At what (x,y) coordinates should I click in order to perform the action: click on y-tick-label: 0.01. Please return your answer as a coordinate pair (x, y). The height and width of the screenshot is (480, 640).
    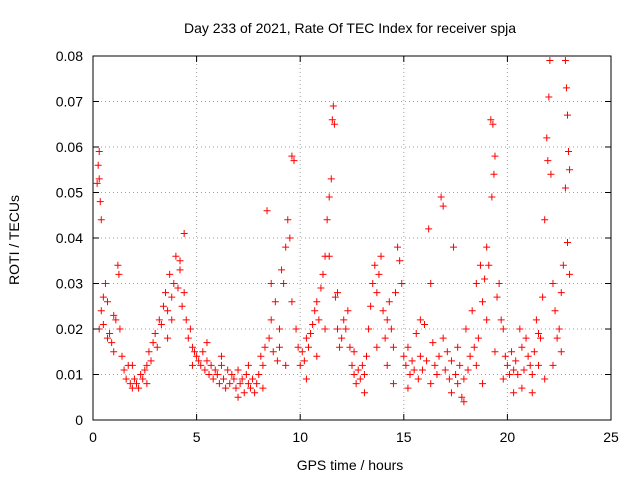
    Looking at the image, I should click on (69, 375).